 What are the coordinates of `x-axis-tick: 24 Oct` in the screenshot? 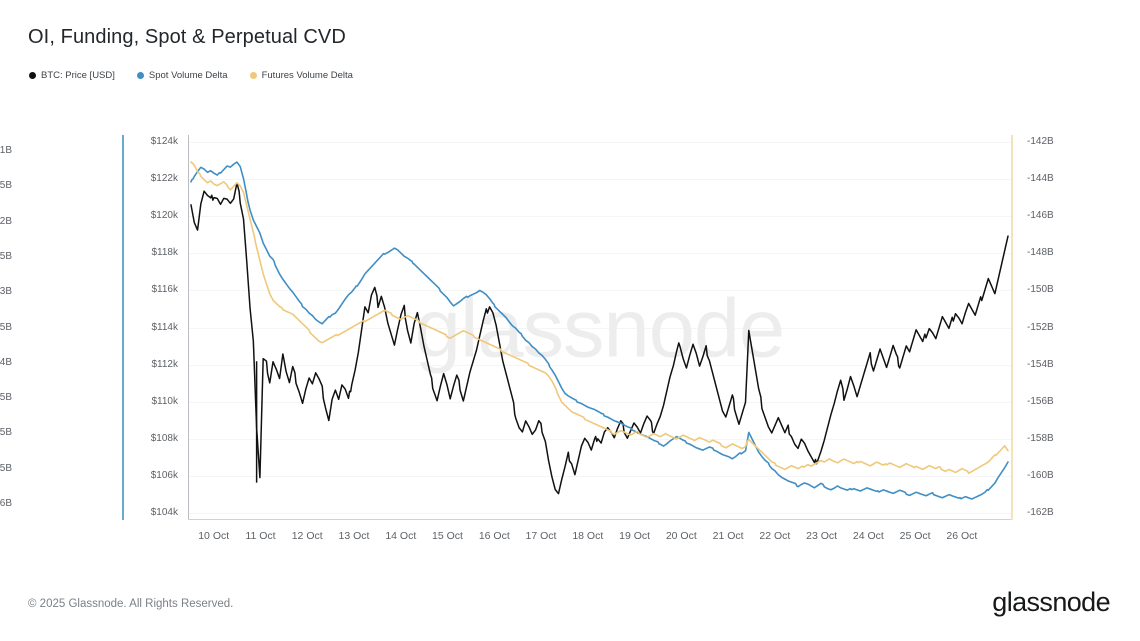 It's located at (868, 536).